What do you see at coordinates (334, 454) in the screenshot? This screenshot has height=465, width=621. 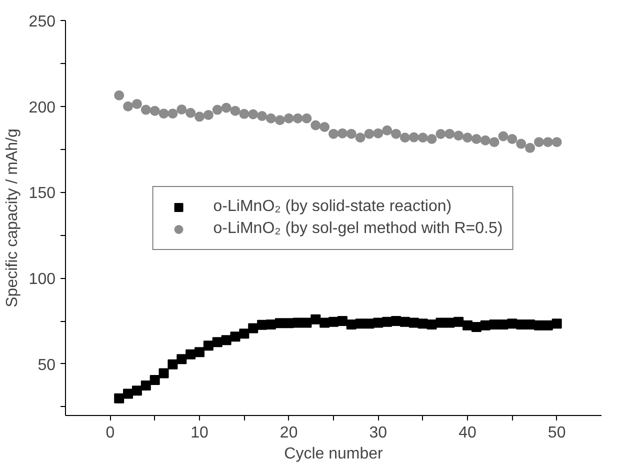 I see `x-axis-title: Cycle number` at bounding box center [334, 454].